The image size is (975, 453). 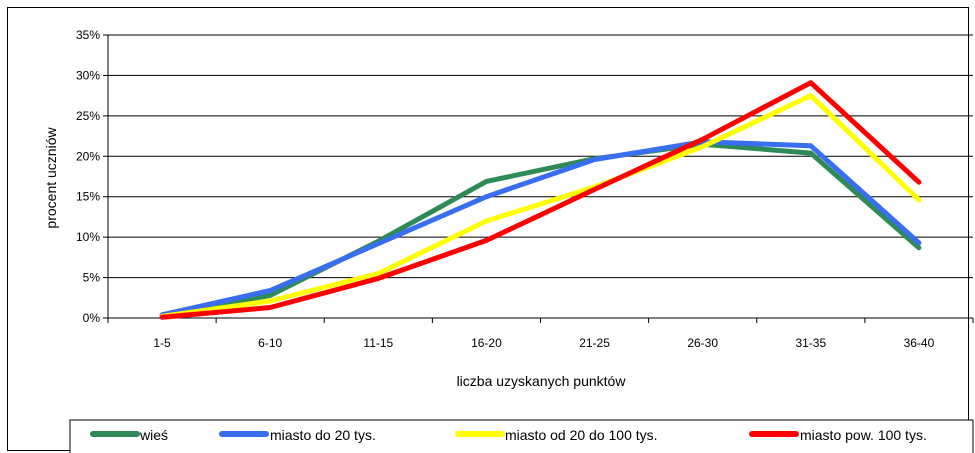 I want to click on y-tick-label: 5%, so click(x=92, y=278).